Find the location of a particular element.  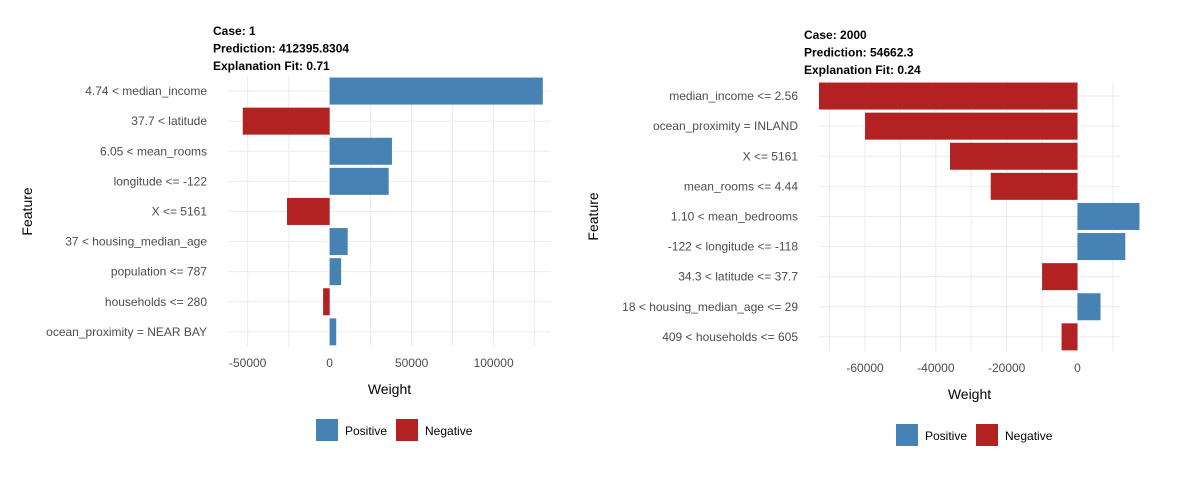

feature-label: population <= 787 is located at coordinates (159, 272).